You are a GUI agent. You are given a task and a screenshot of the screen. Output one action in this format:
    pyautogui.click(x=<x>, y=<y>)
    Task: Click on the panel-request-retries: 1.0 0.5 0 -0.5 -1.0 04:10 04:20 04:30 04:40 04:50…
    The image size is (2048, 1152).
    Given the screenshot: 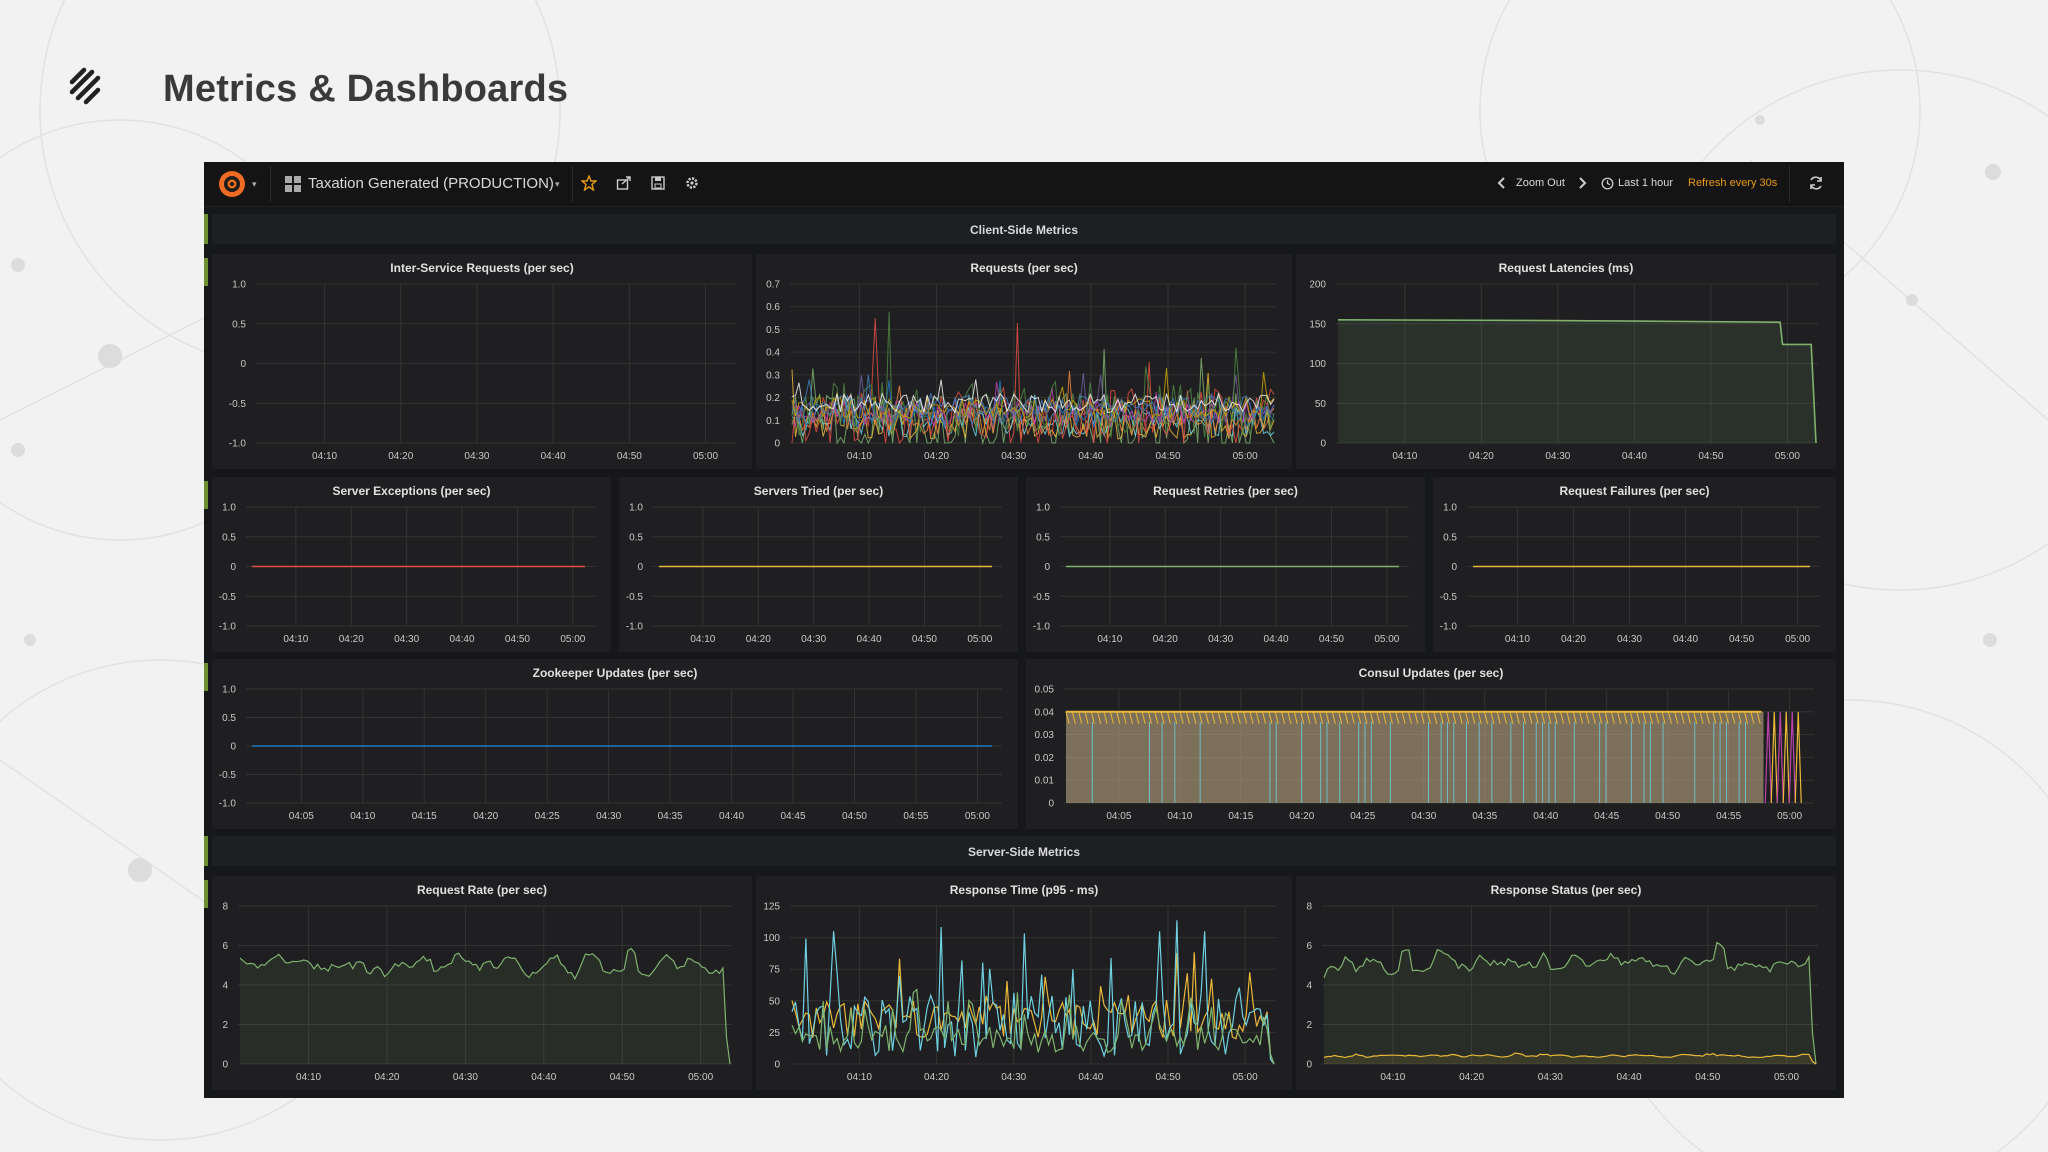 What is the action you would take?
    pyautogui.click(x=1225, y=564)
    